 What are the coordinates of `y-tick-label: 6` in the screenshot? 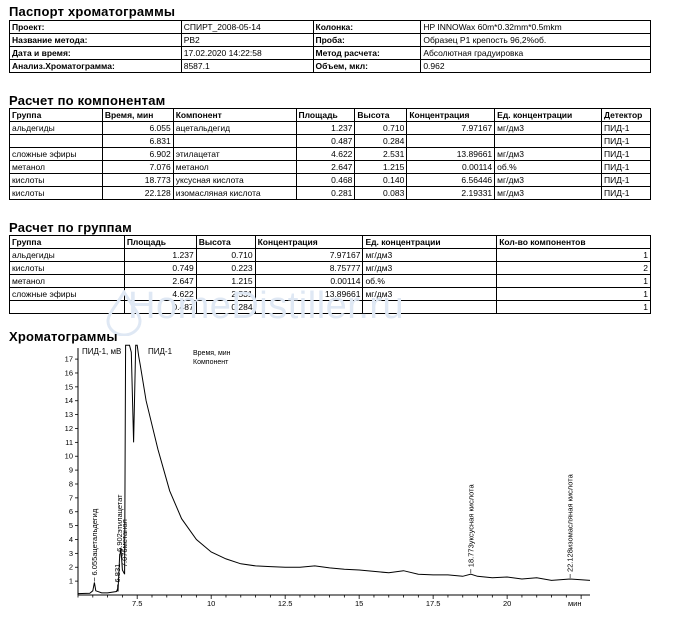 It's located at (71, 511).